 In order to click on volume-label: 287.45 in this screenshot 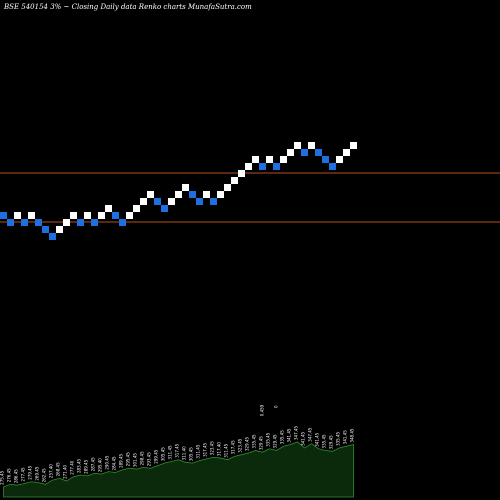, I will do `click(93, 464)`.